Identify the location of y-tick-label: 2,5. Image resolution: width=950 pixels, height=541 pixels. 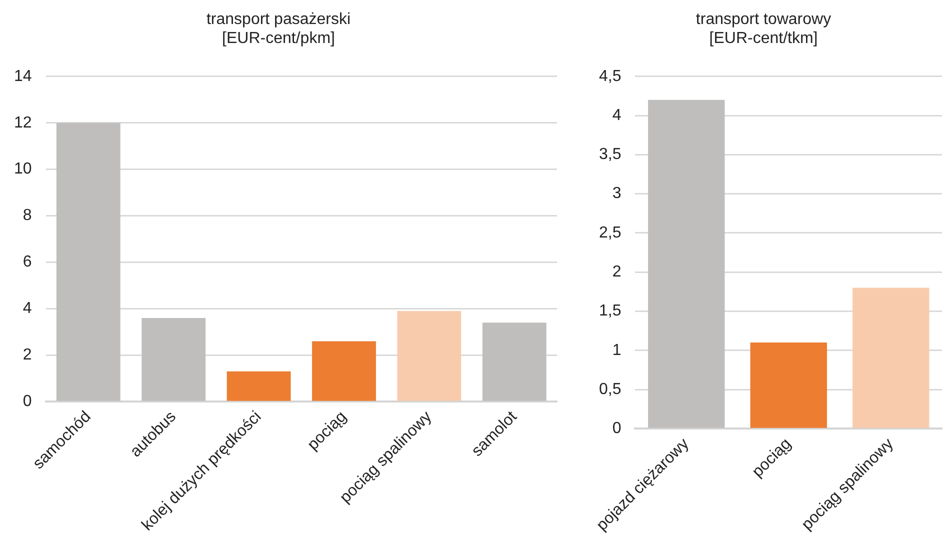
(610, 233).